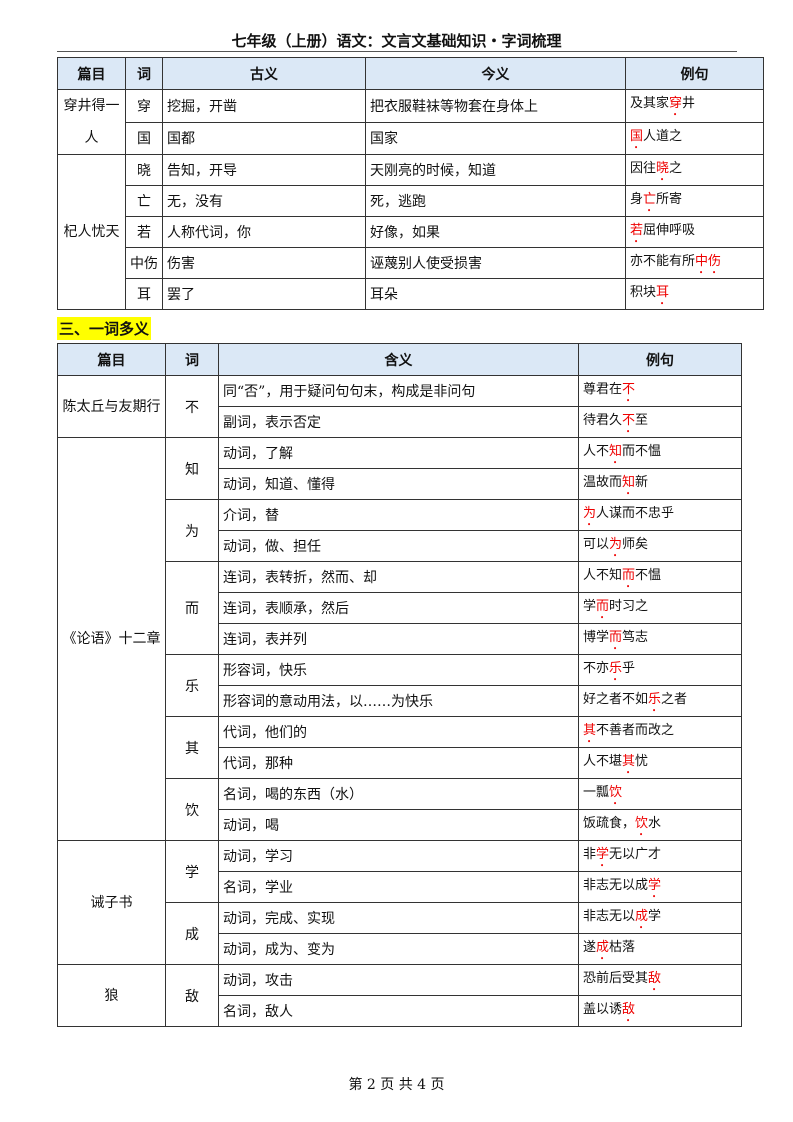 This screenshot has width=793, height=1122. What do you see at coordinates (650, 104) in the screenshot?
I see `example-text: 及其家` at bounding box center [650, 104].